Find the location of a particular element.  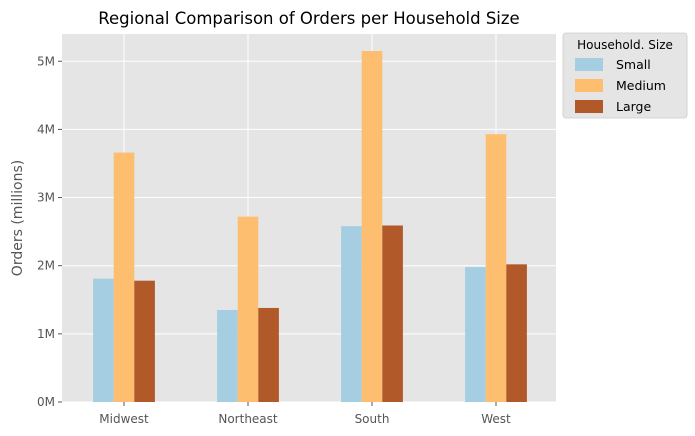

legend-swatch-large is located at coordinates (589, 106).